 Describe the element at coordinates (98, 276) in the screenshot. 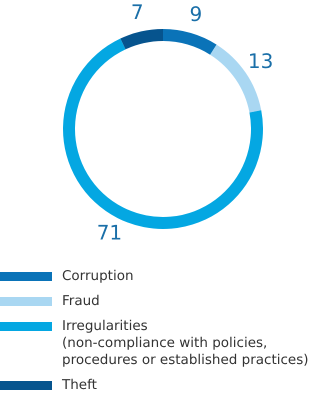

I see `legend-label: Corruption` at that location.